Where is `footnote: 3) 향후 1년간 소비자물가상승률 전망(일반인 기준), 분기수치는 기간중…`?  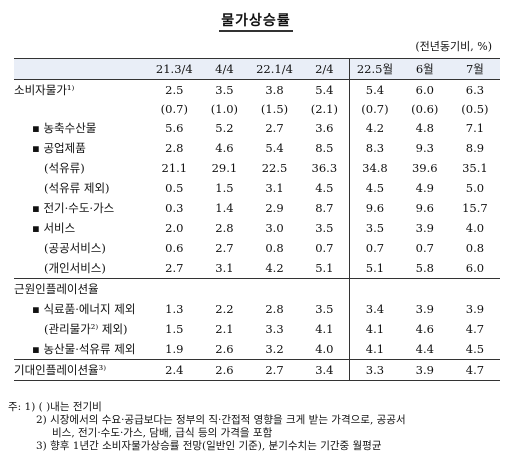 footnote: 3) 향후 1년간 소비자물가상승률 전망(일반인 기준), 분기수치는 기간중… is located at coordinates (209, 446).